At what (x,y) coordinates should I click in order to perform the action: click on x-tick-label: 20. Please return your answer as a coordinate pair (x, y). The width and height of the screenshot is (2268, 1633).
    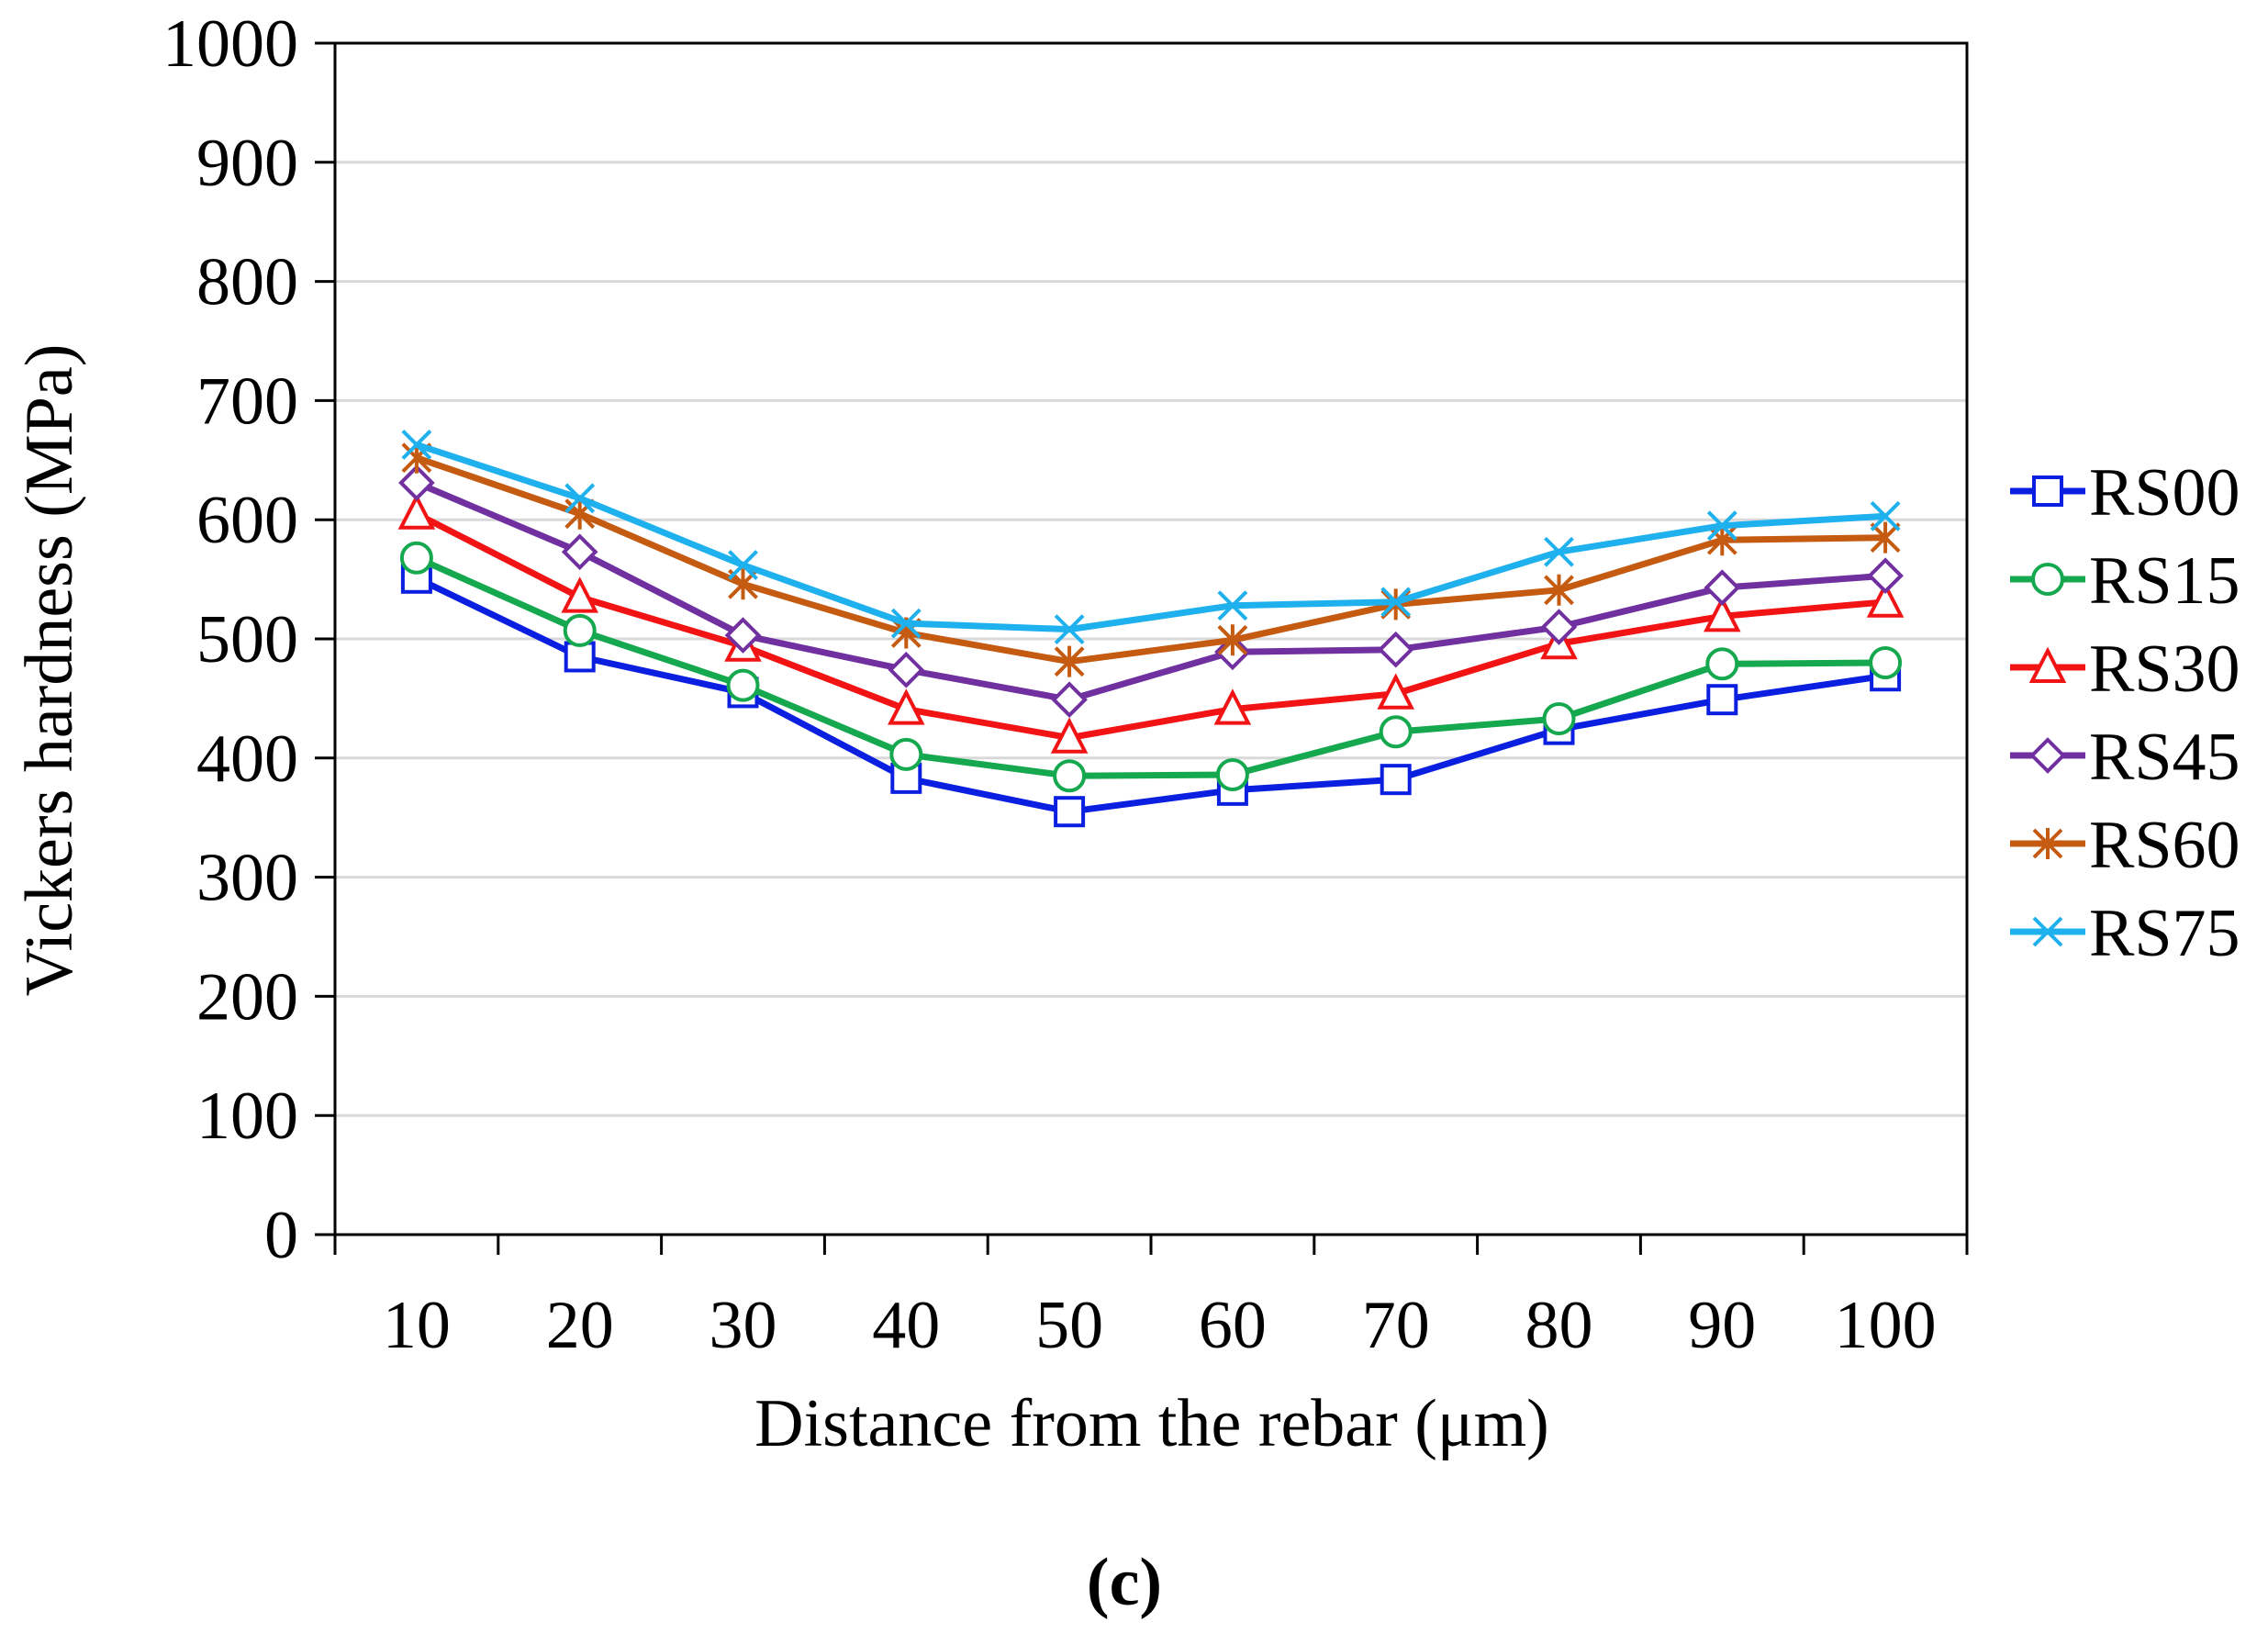
    Looking at the image, I should click on (580, 1325).